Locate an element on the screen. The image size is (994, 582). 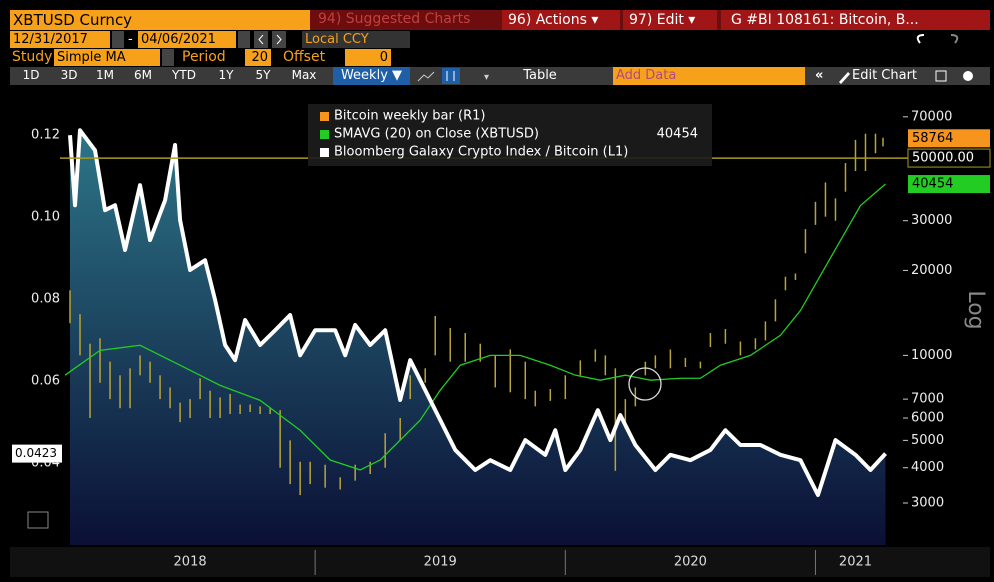
index-last: 0.0423 is located at coordinates (36, 453).